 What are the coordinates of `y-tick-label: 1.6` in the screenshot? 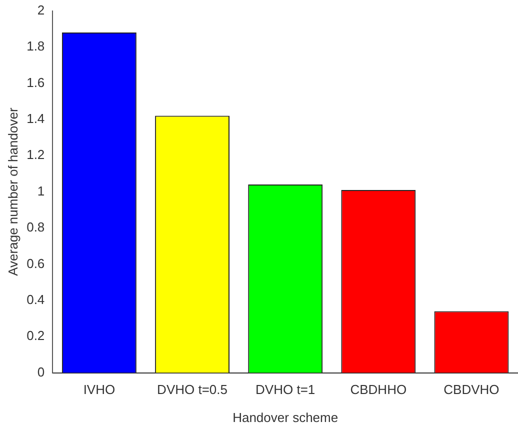 It's located at (35, 82).